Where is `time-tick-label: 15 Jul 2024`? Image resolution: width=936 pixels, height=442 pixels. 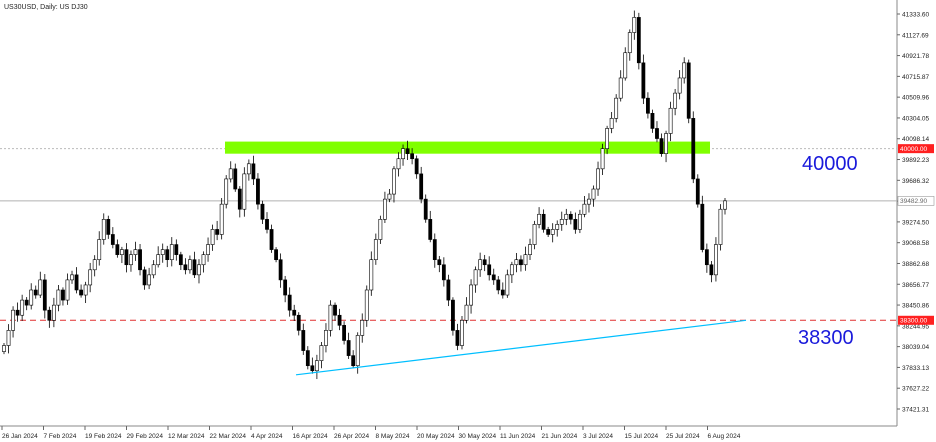 time-tick-label: 15 Jul 2024 is located at coordinates (642, 436).